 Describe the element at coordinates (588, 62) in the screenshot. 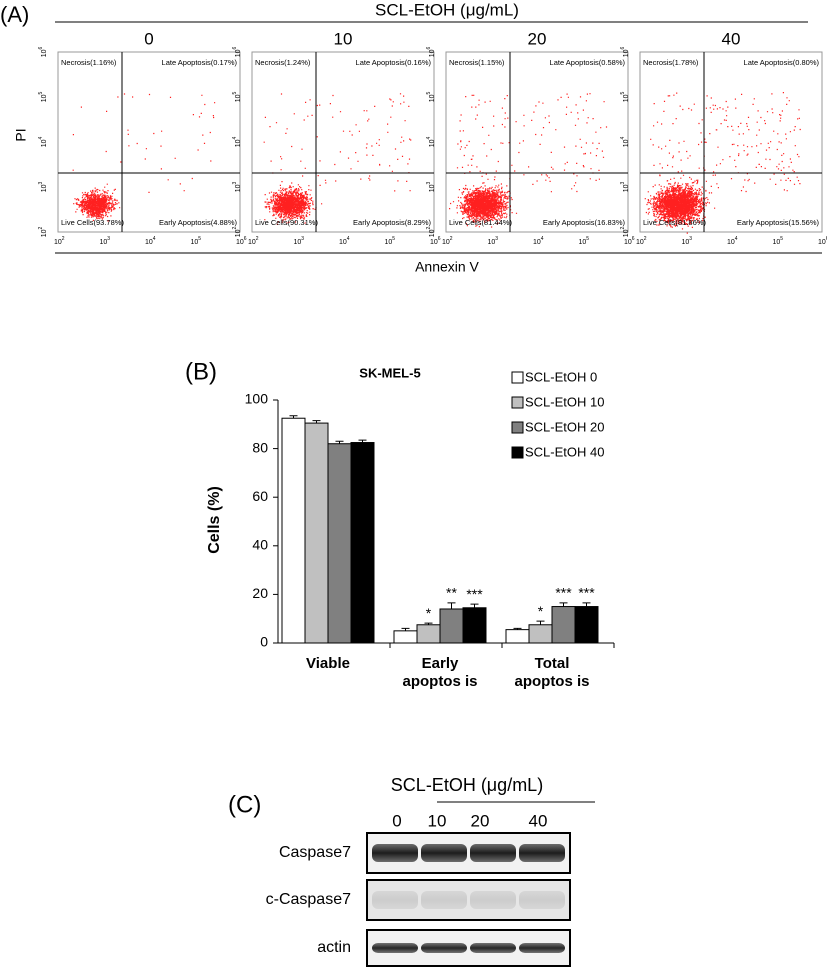

I see `quadrant-label: Late Apoptosis(0.58%)` at that location.